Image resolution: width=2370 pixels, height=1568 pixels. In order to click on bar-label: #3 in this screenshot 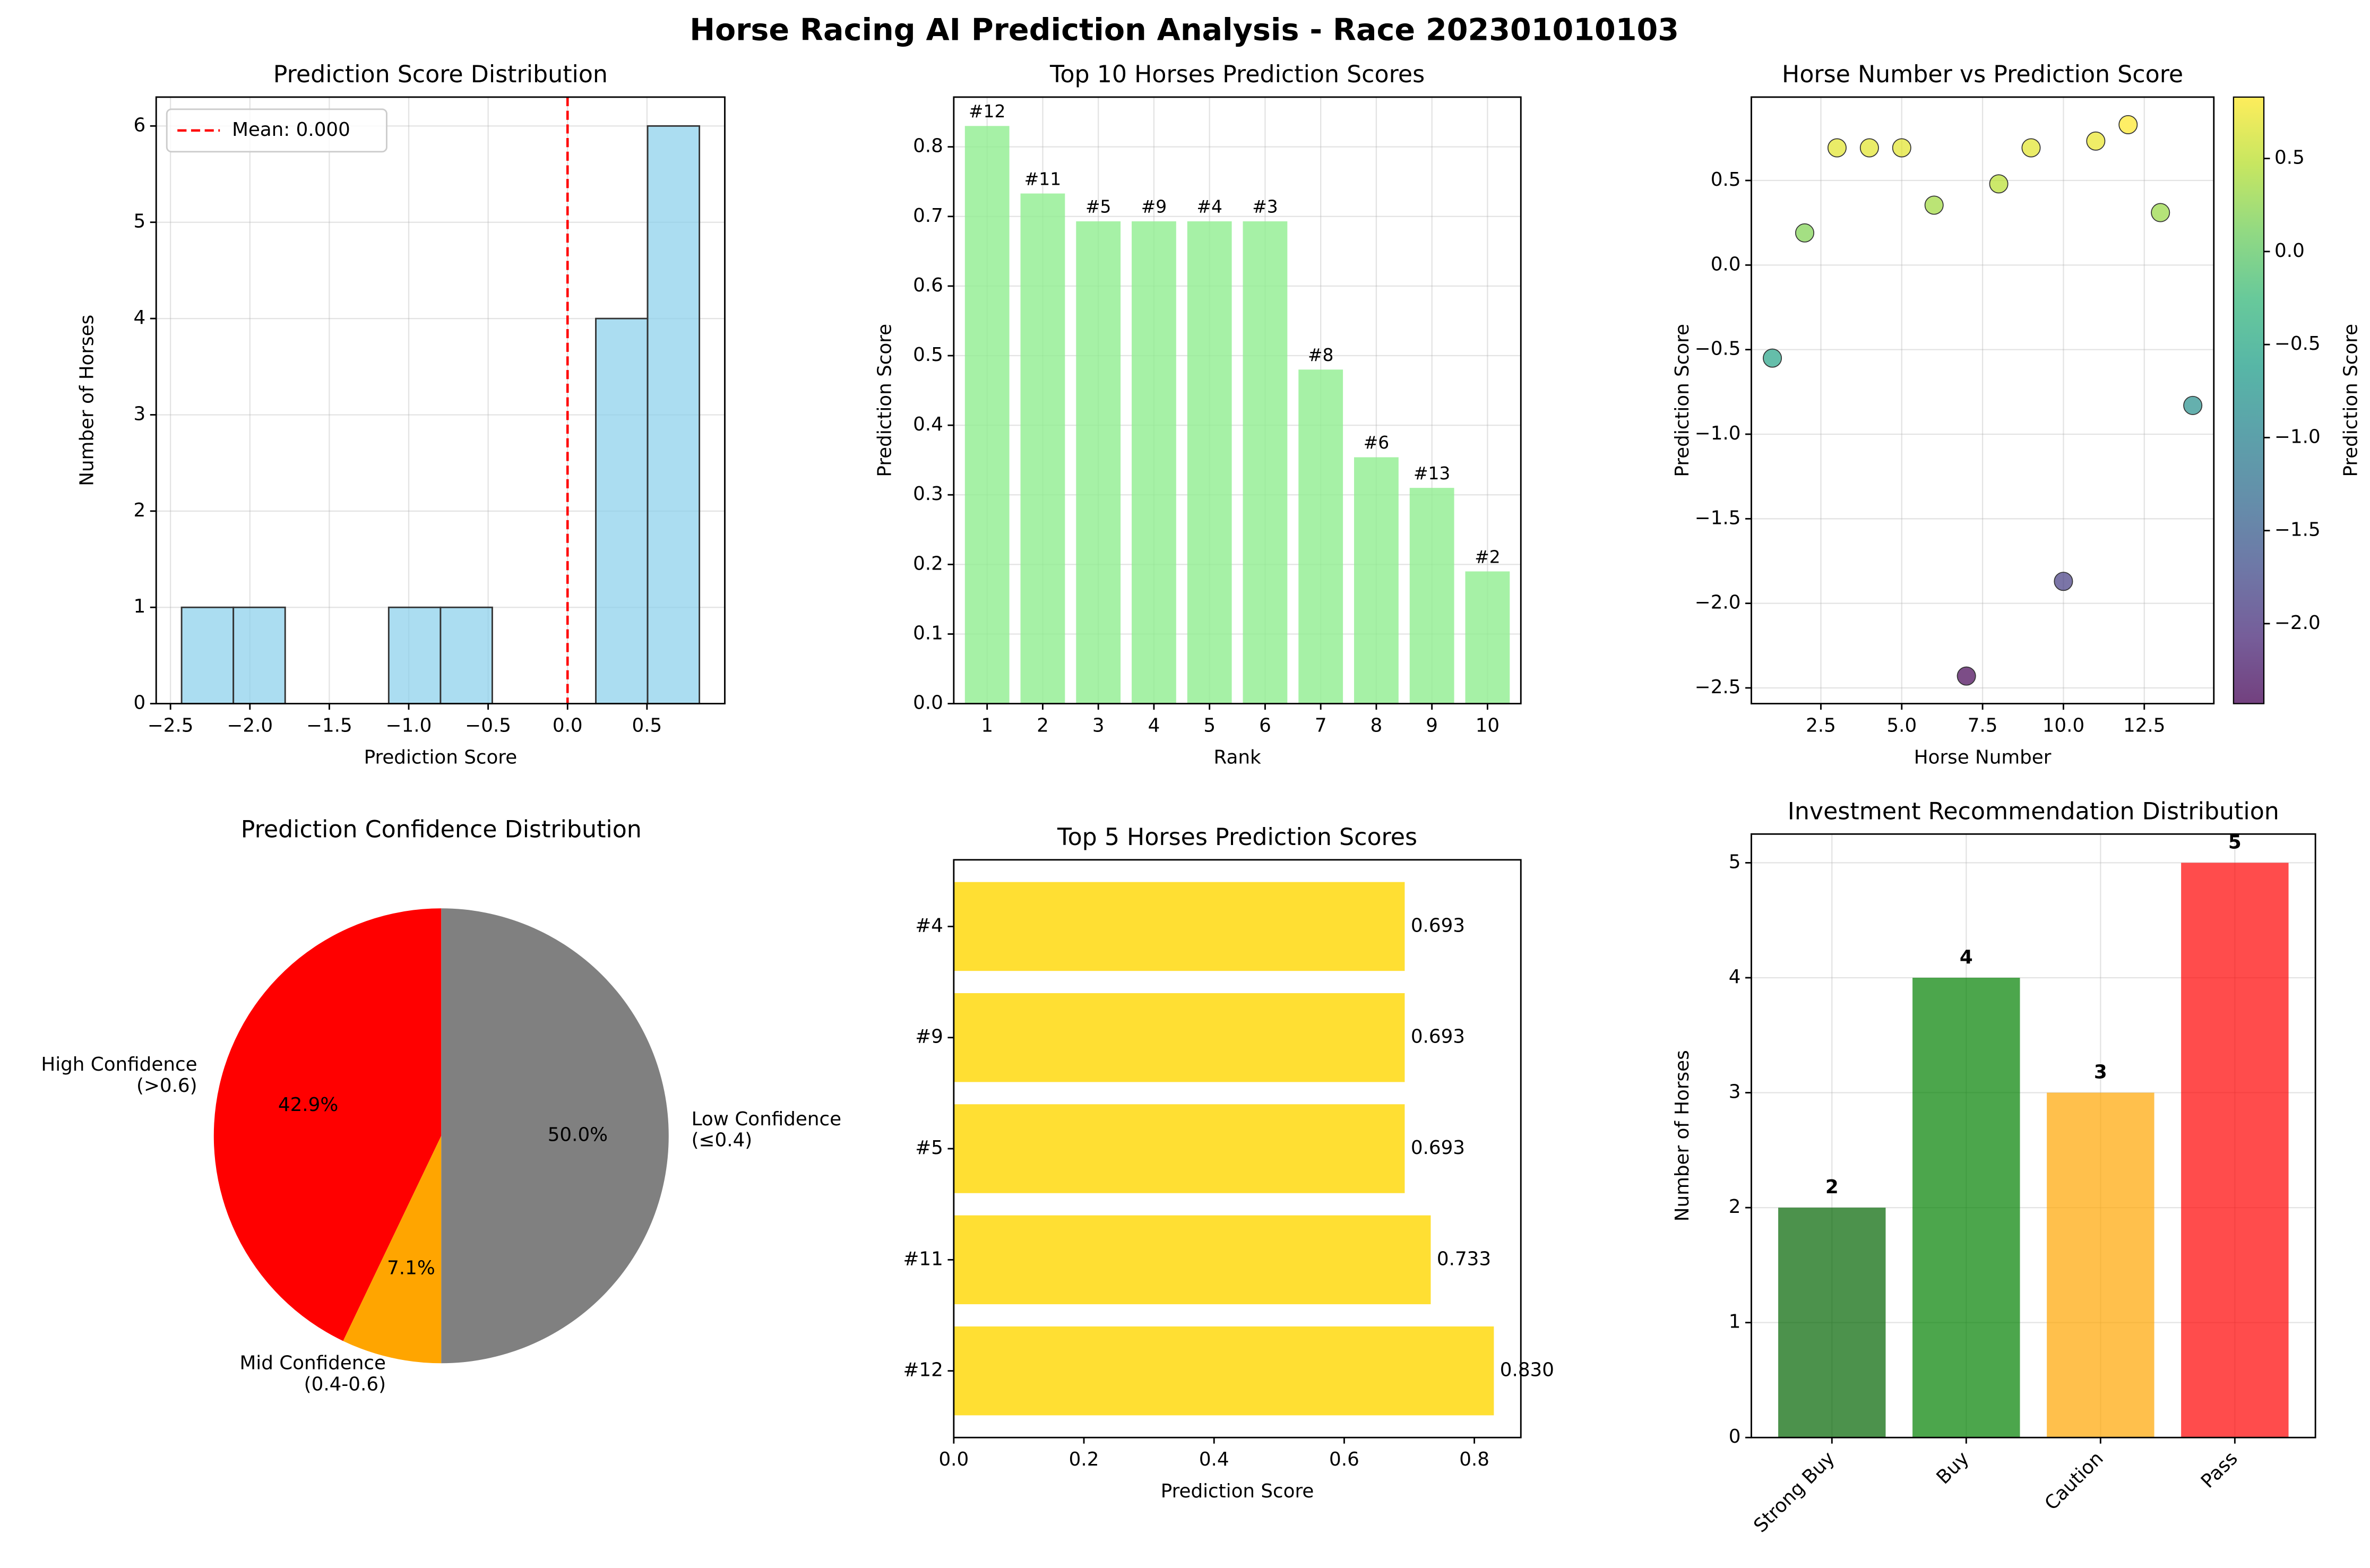, I will do `click(1265, 207)`.